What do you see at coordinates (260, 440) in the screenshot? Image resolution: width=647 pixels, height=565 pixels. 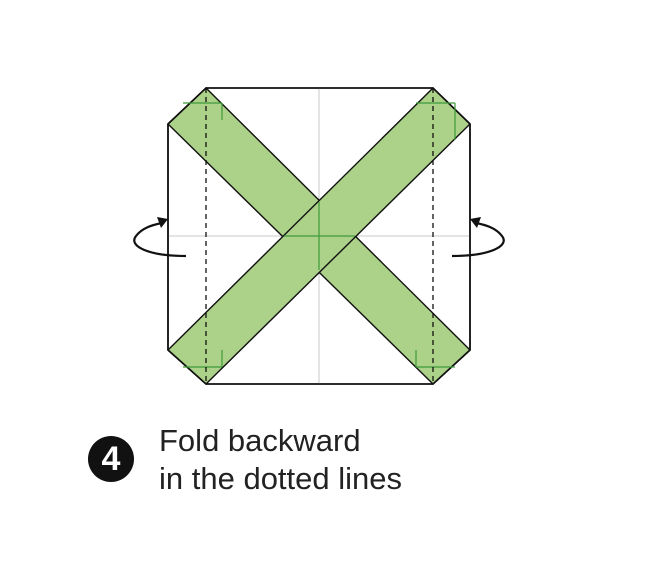 I see `instruction-line-1: Fold backward` at bounding box center [260, 440].